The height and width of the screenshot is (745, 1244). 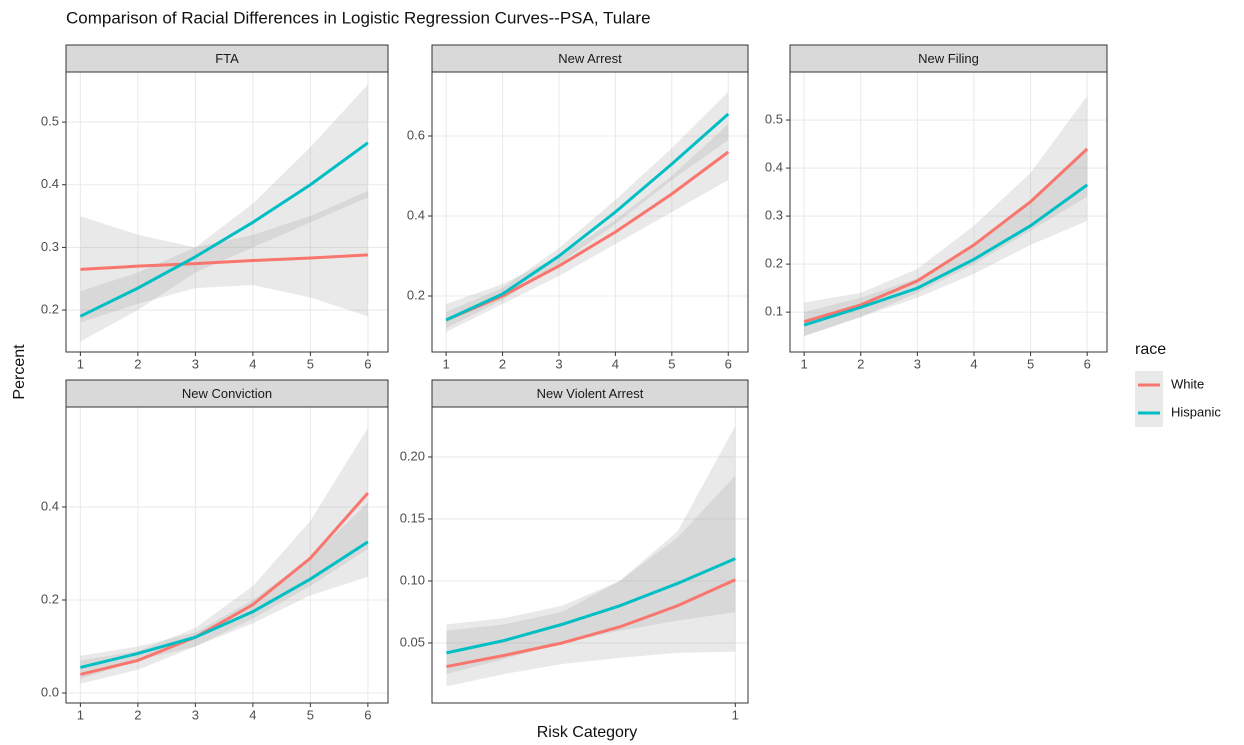 I want to click on y-axis-label: Percent, so click(x=19, y=372).